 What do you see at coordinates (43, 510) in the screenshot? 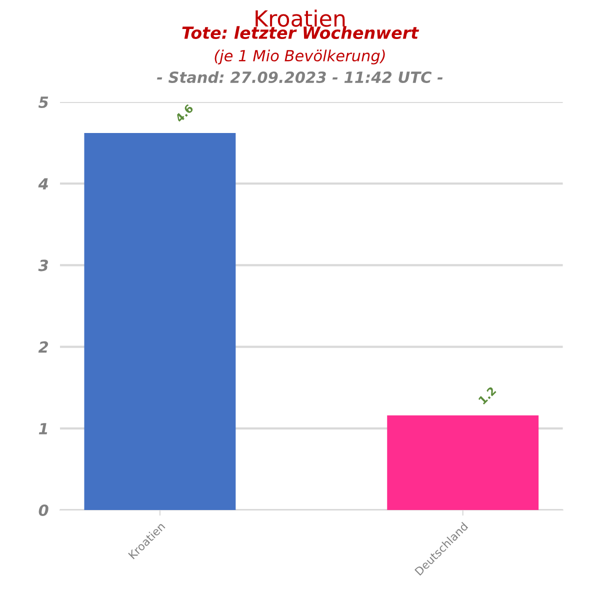
I see `y-tick-label: 0` at bounding box center [43, 510].